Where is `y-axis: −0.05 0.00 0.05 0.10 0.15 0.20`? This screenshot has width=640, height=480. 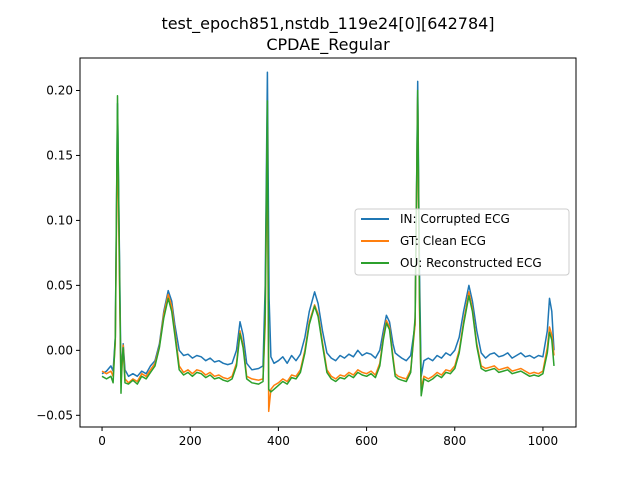 y-axis: −0.05 0.00 0.05 0.10 0.15 0.20 is located at coordinates (58, 252).